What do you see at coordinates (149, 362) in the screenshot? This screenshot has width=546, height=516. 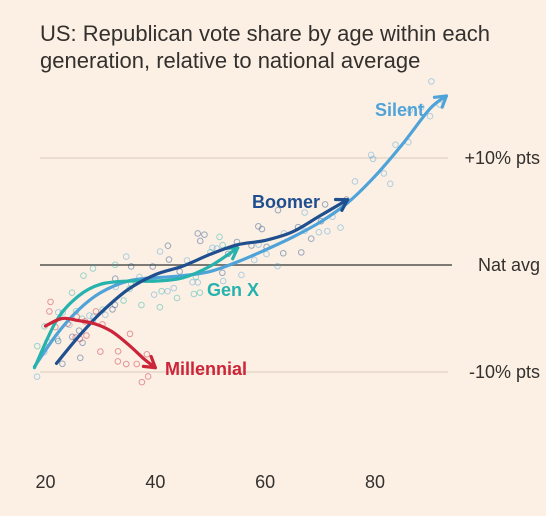 I see `series-arrow-millennial` at bounding box center [149, 362].